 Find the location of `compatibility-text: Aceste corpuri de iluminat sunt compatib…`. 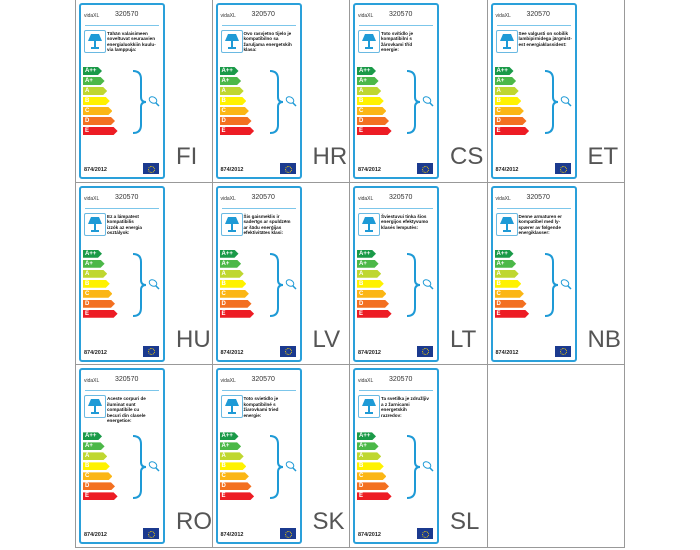

compatibility-text: Aceste corpuri de iluminat sunt compatib… is located at coordinates (126, 409).